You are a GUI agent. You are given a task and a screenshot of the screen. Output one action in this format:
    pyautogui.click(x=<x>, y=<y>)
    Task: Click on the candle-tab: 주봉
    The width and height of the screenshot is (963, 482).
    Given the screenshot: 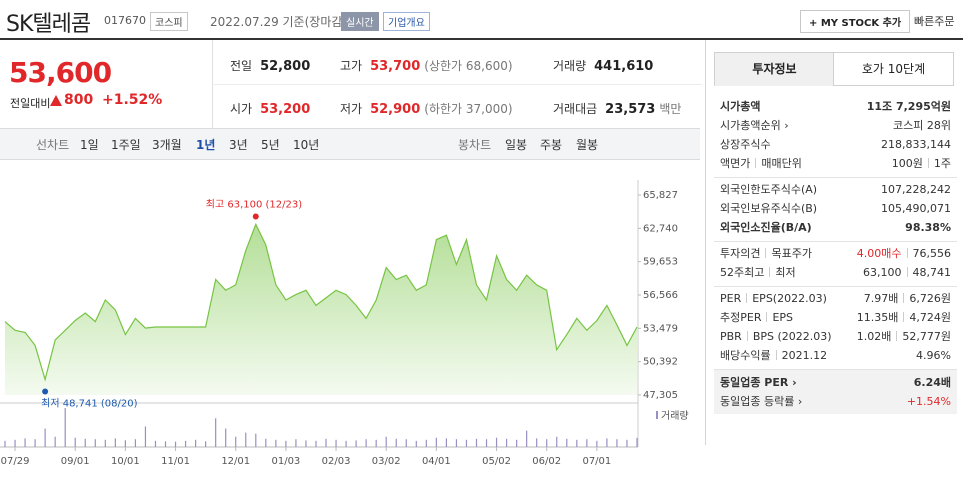 What is the action you would take?
    pyautogui.click(x=551, y=145)
    